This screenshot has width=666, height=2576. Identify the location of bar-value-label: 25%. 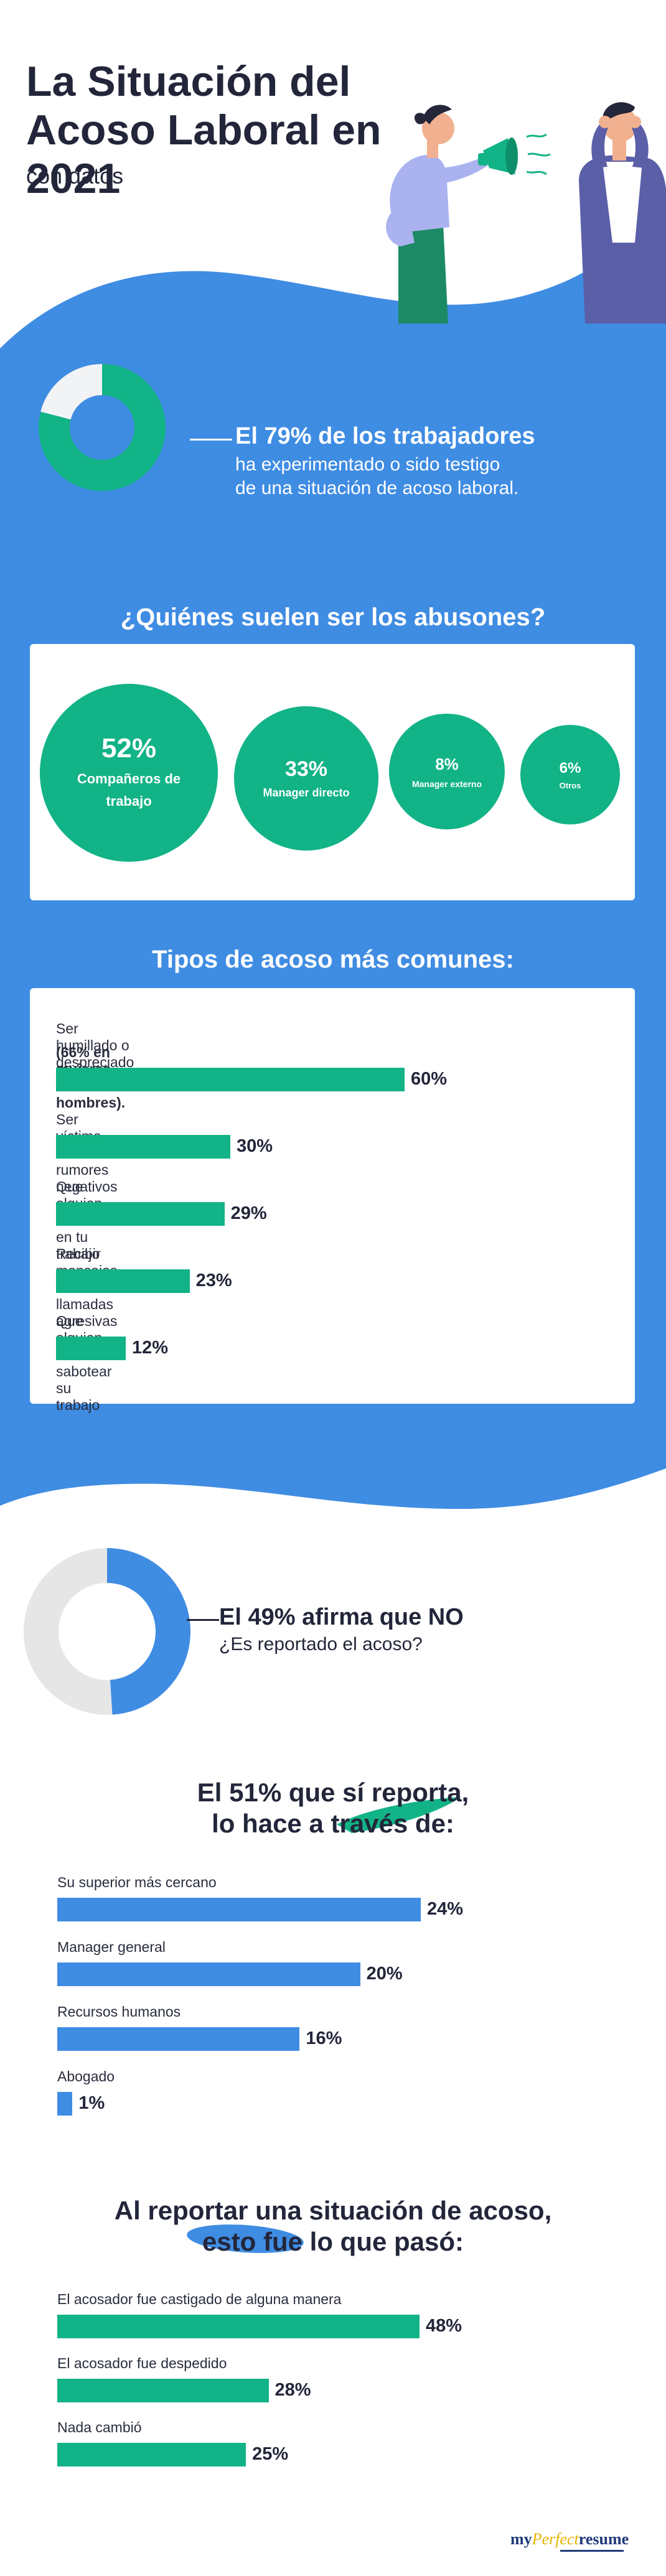
(271, 2454).